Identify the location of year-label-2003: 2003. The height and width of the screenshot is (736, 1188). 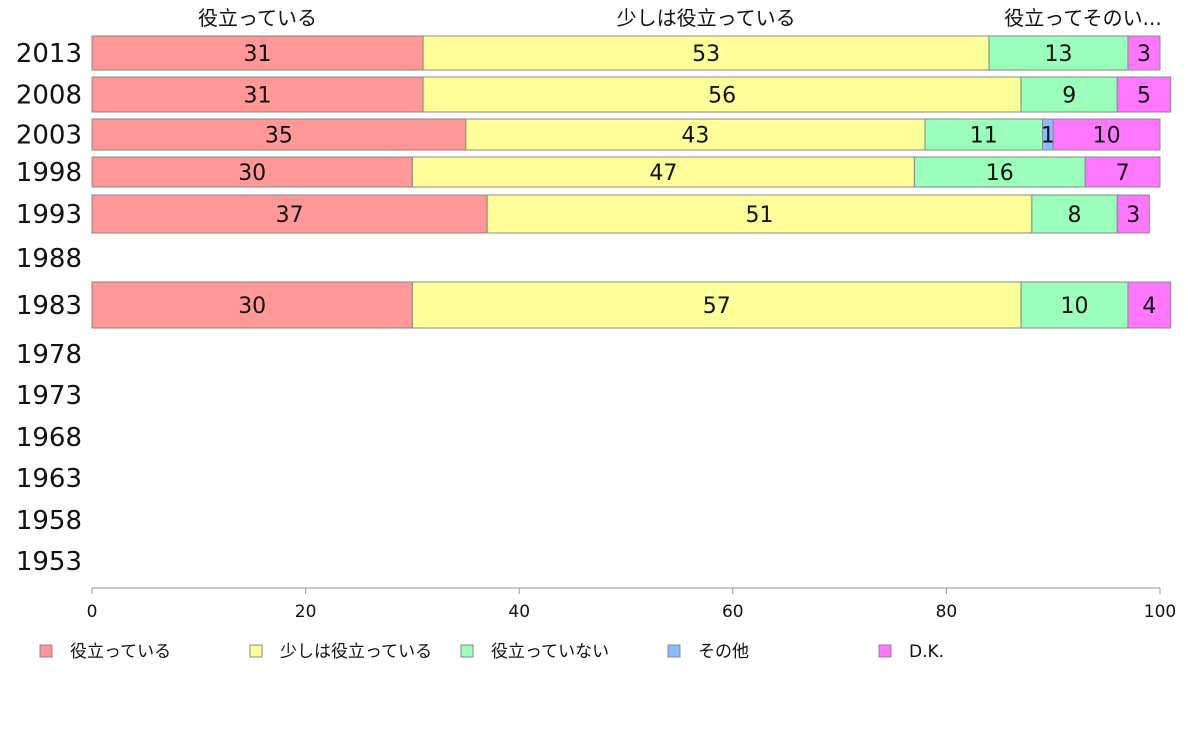
(49, 136).